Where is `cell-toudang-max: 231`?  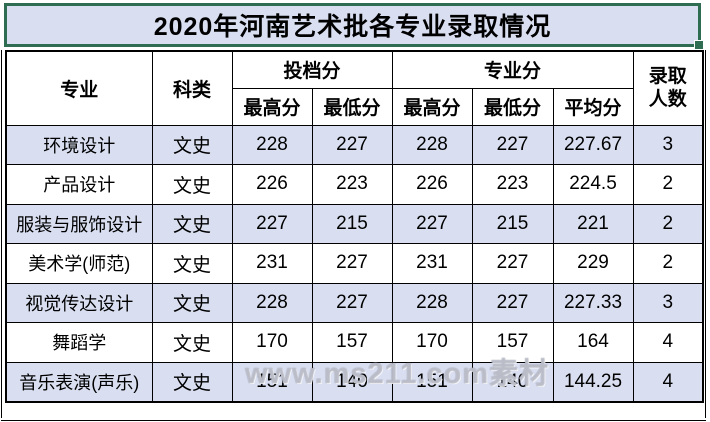
cell-toudang-max: 231 is located at coordinates (272, 263).